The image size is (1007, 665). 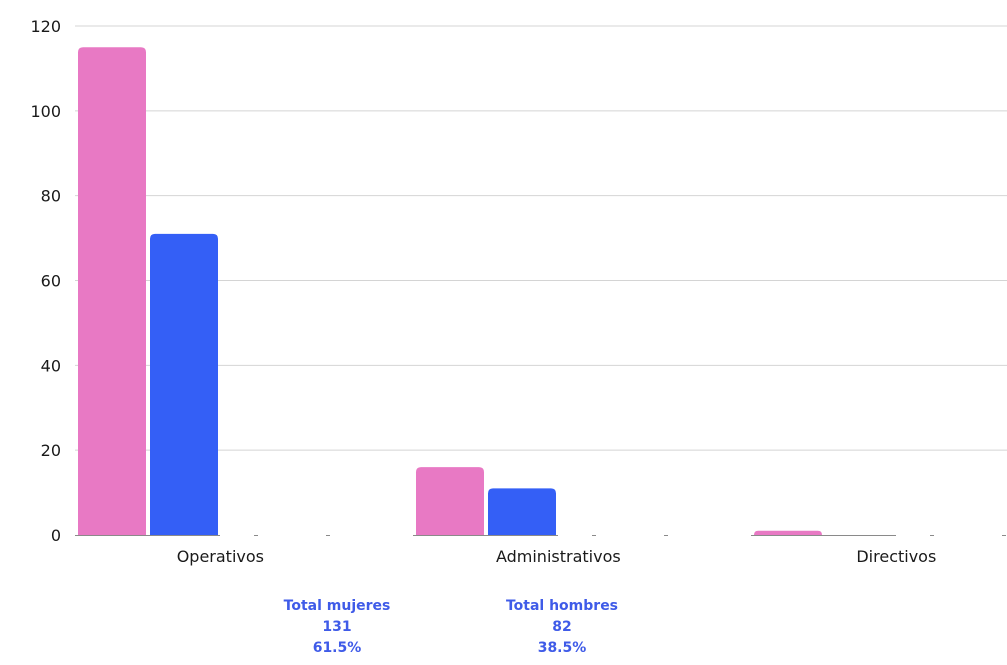 I want to click on total-women-percent: 61.5%, so click(x=337, y=648).